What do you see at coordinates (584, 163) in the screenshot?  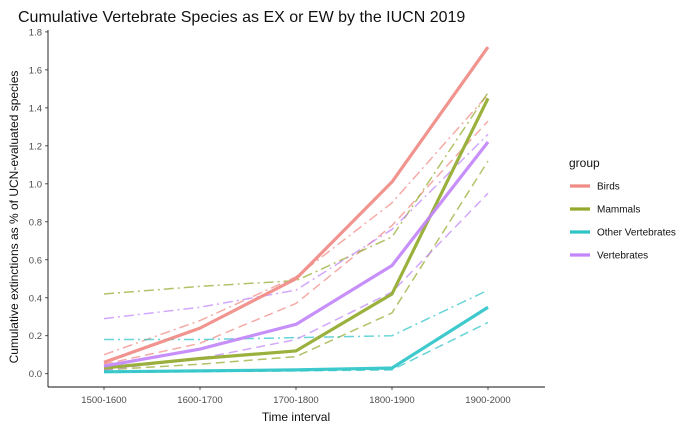 I see `legend-title: group` at bounding box center [584, 163].